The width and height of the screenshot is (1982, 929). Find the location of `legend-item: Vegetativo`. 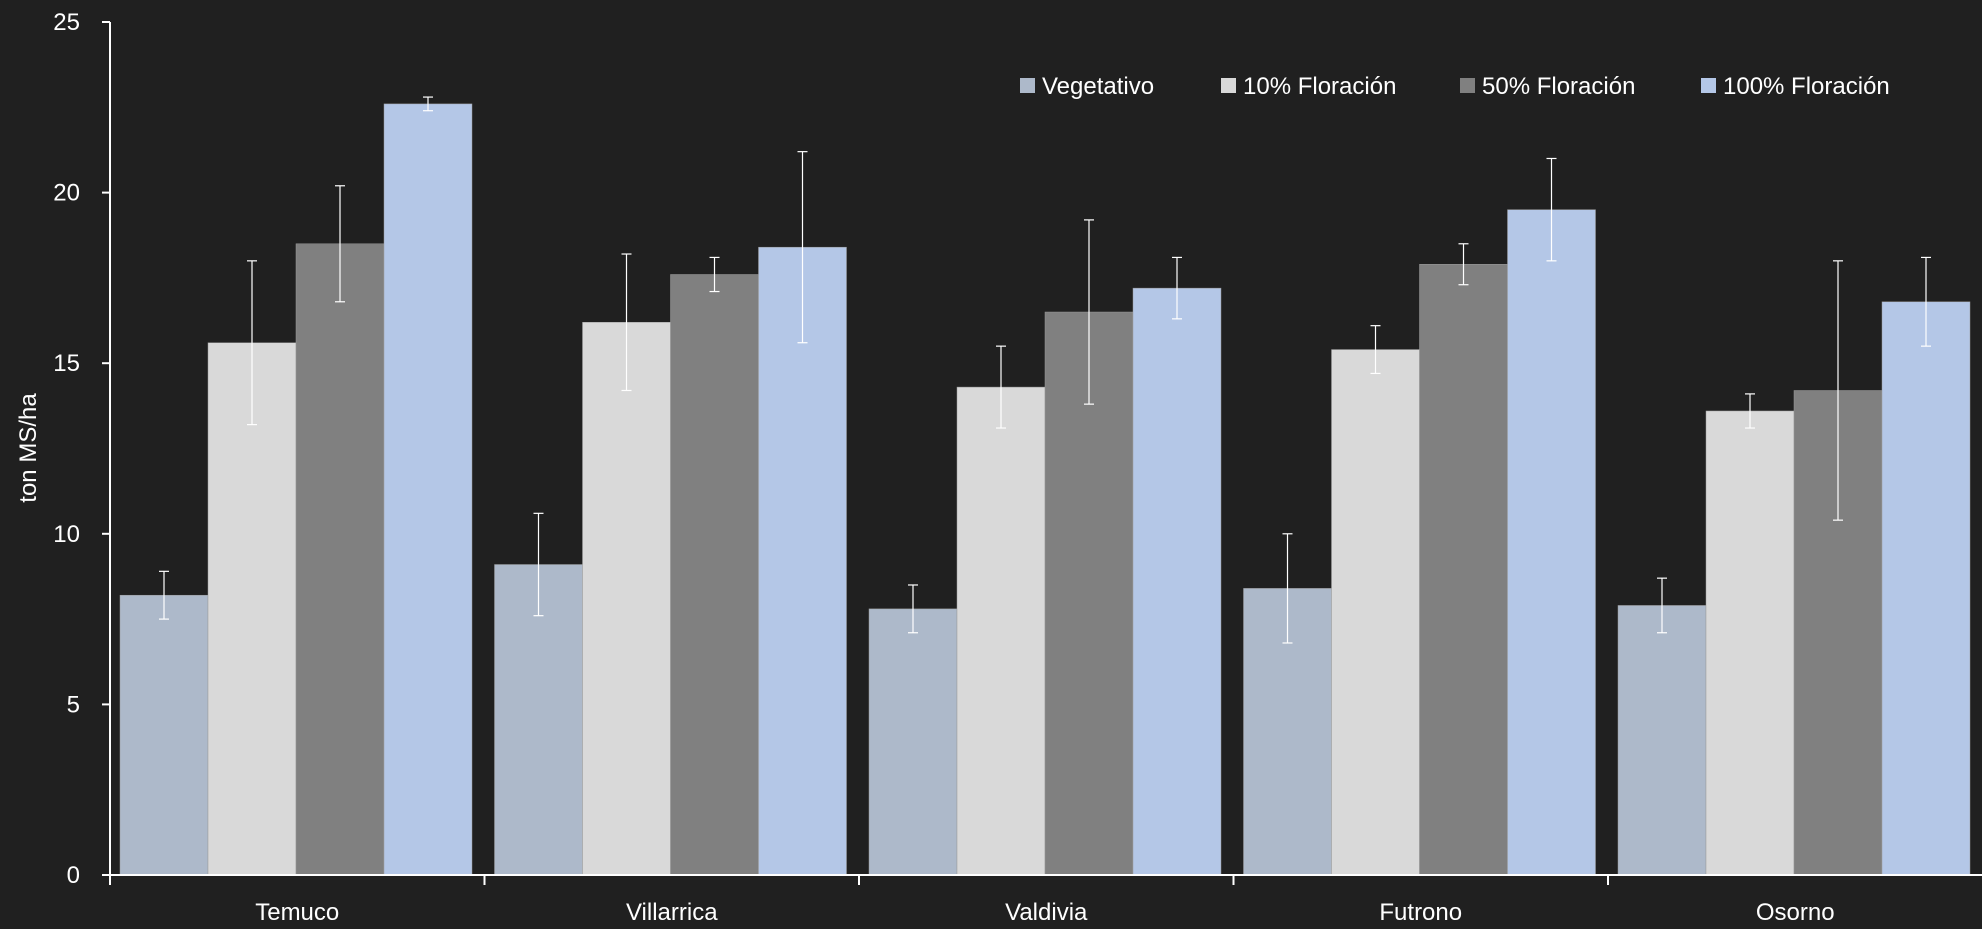

legend-item: Vegetativo is located at coordinates (1087, 86).